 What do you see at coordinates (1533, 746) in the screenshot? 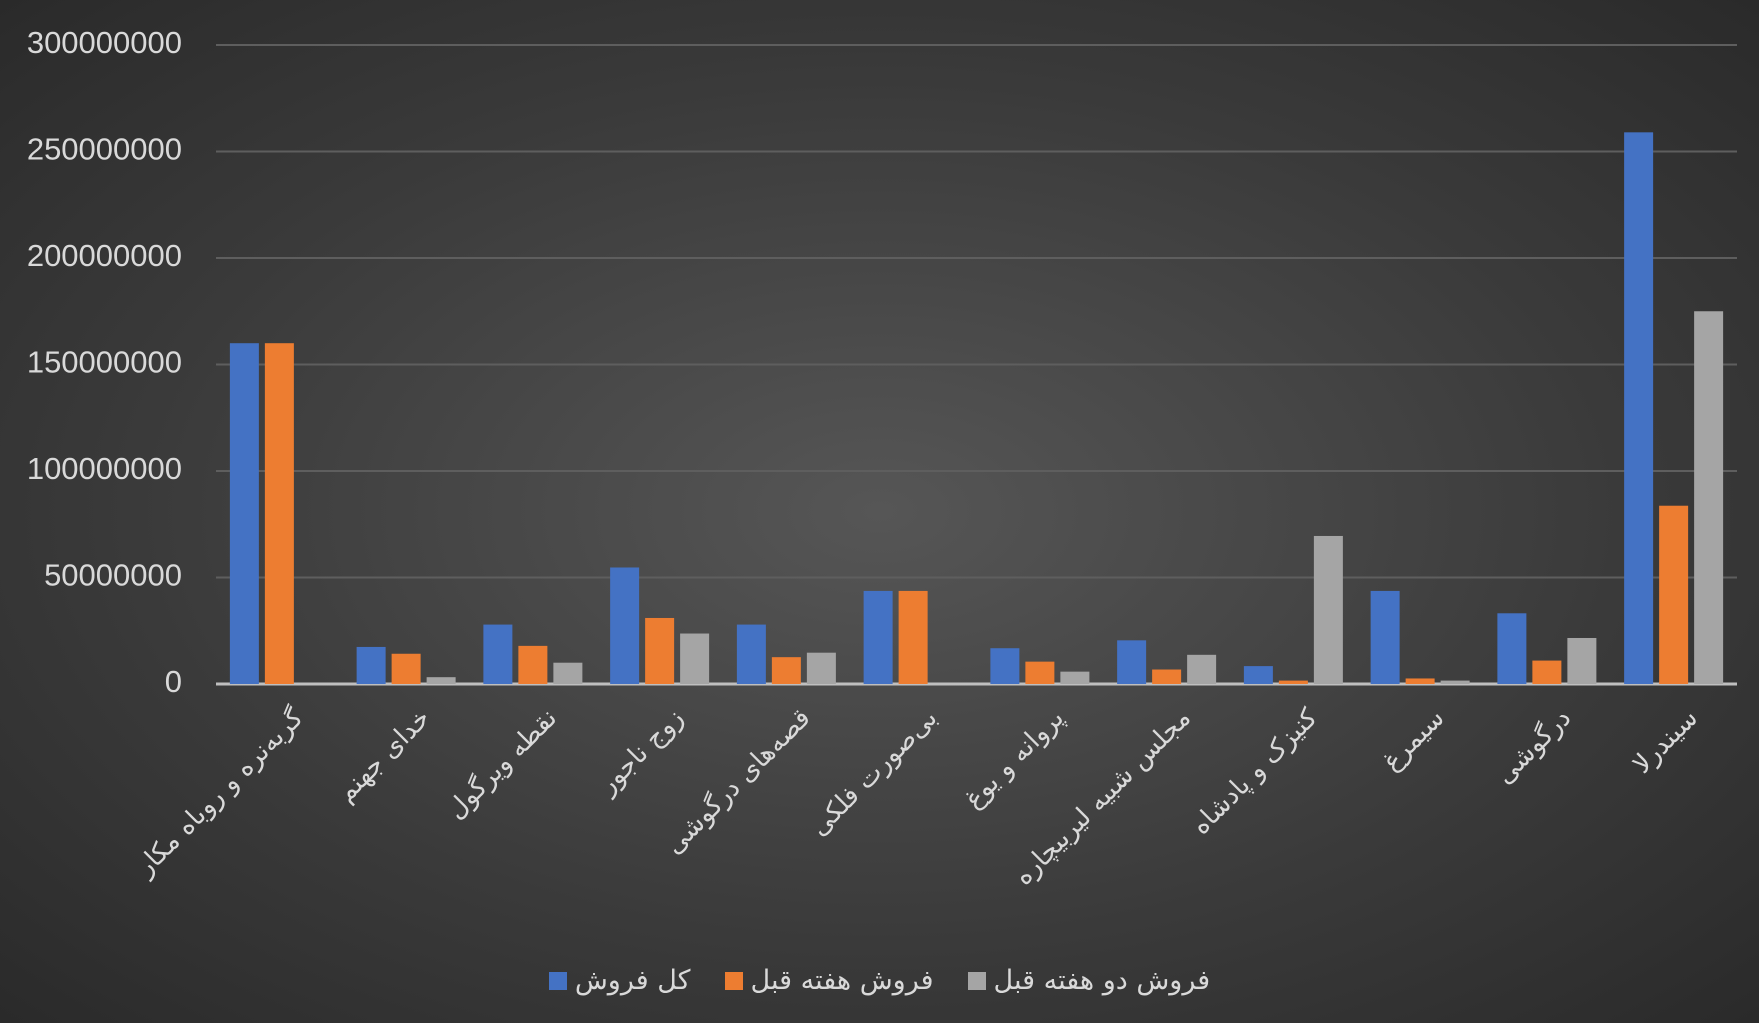
I see `x-tick-label: درگوشی` at bounding box center [1533, 746].